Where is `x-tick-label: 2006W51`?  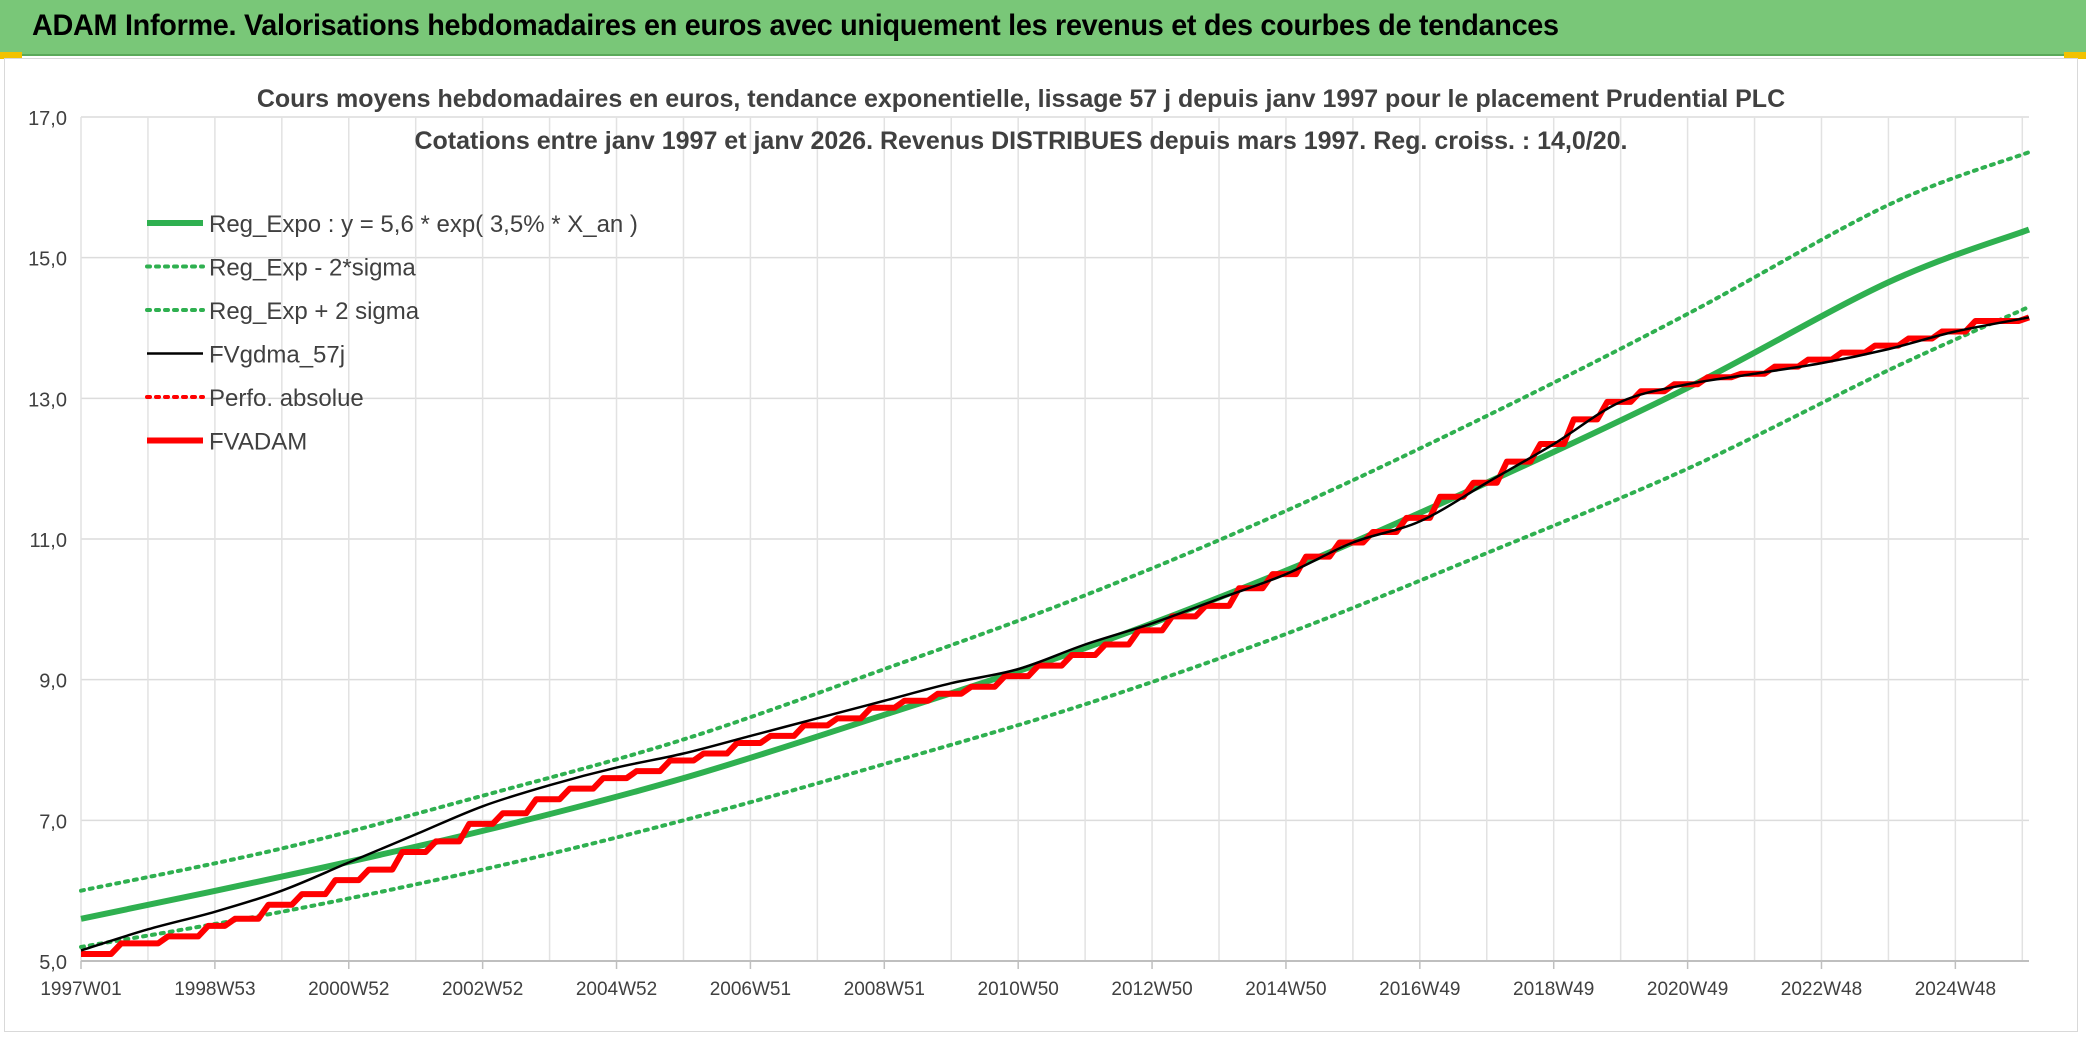
x-tick-label: 2006W51 is located at coordinates (750, 989).